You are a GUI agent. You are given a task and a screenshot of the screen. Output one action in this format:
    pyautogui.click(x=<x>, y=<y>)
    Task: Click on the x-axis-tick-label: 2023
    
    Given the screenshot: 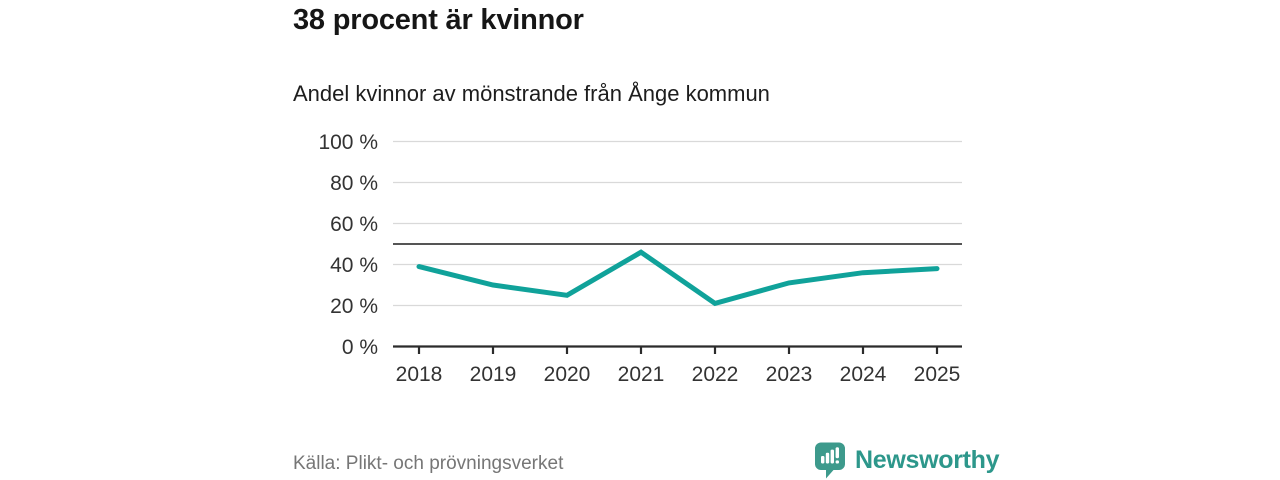 What is the action you would take?
    pyautogui.click(x=789, y=374)
    